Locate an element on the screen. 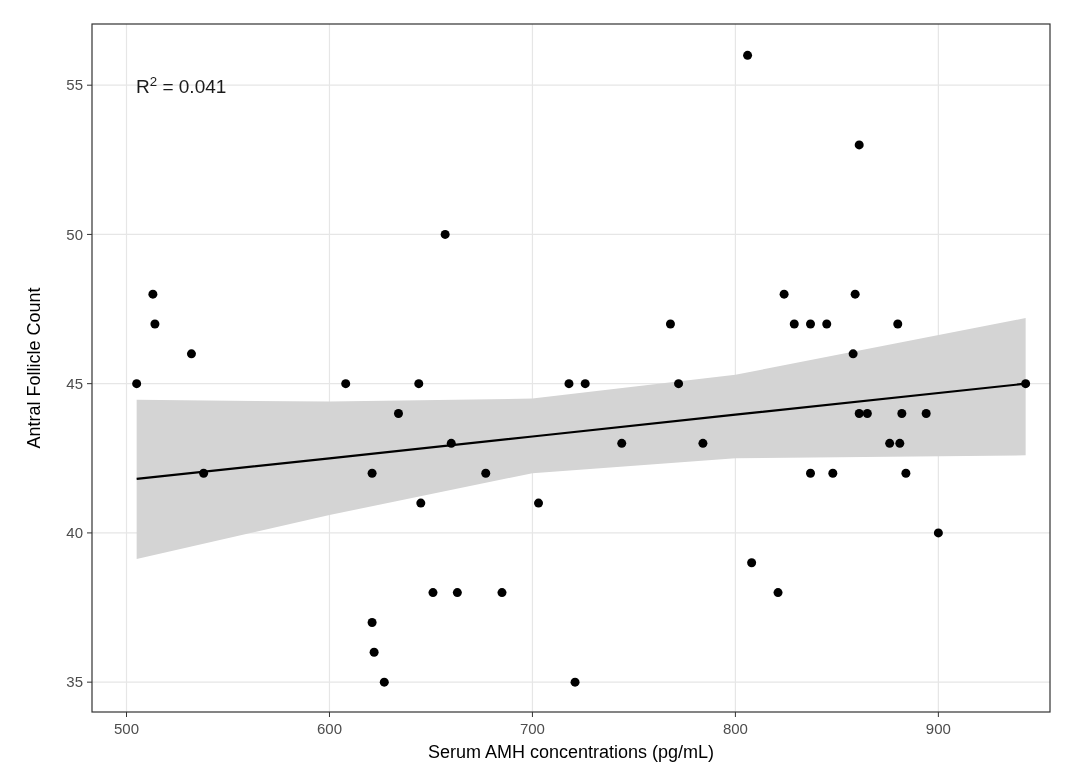  x-axis-title: Serum AMH concentrations (pg/mL) is located at coordinates (571, 752).